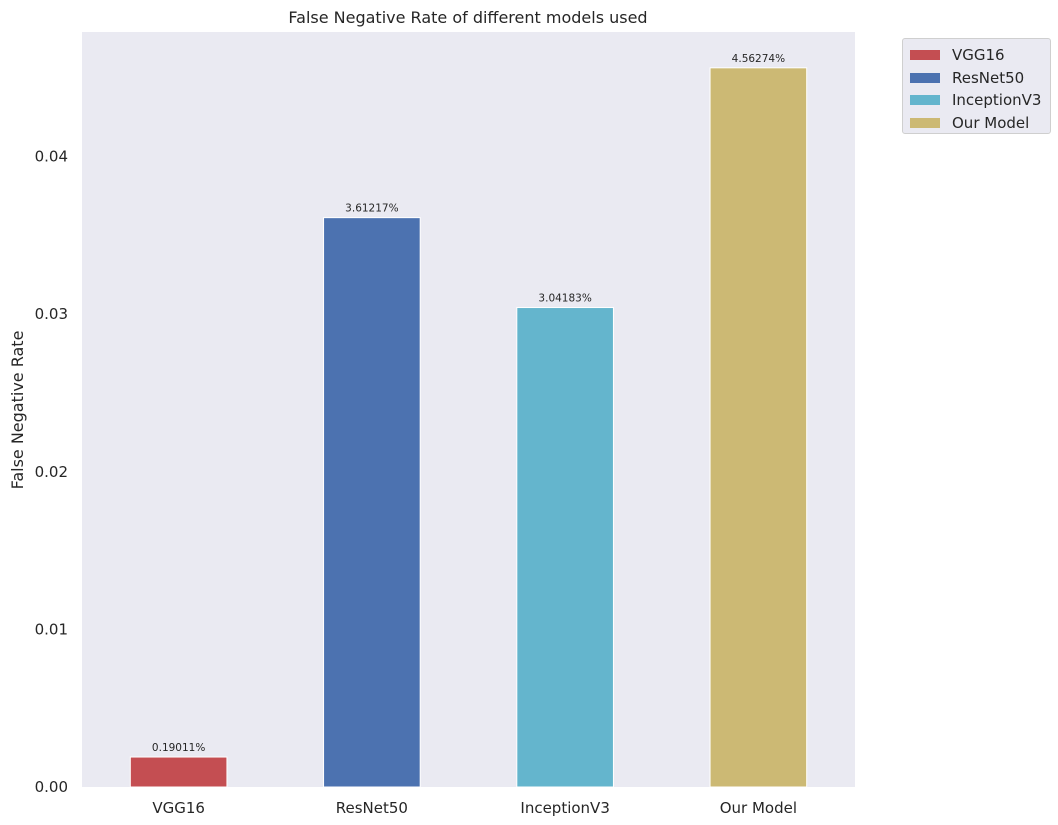  I want to click on bar-value-label: 3.61217%, so click(371, 209).